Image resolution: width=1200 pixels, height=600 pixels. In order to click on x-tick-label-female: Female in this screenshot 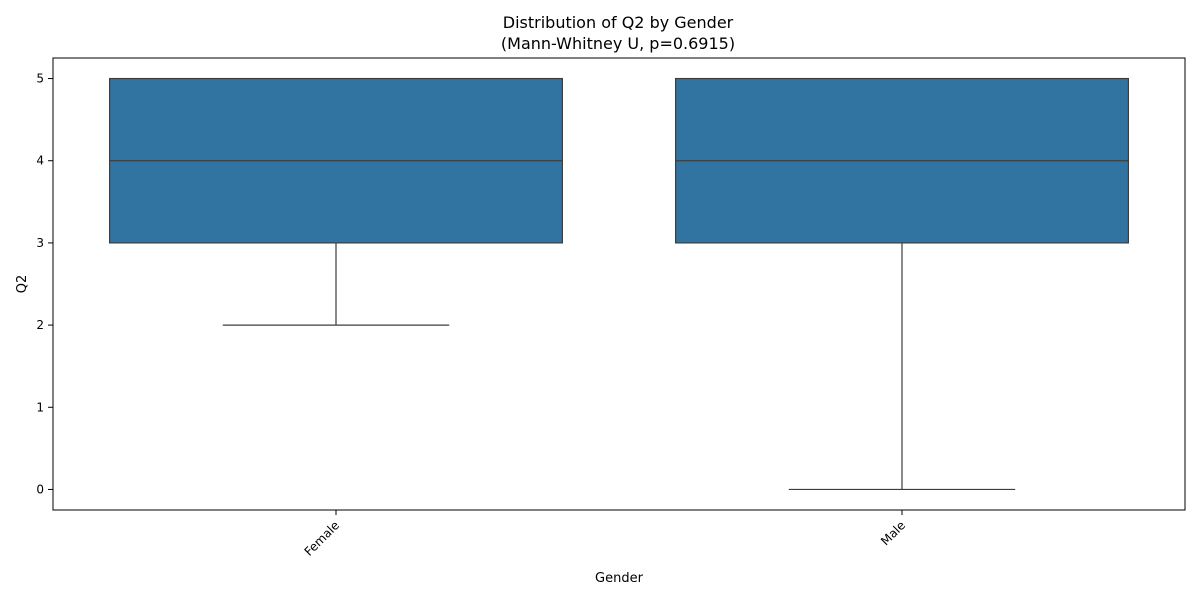, I will do `click(322, 538)`.